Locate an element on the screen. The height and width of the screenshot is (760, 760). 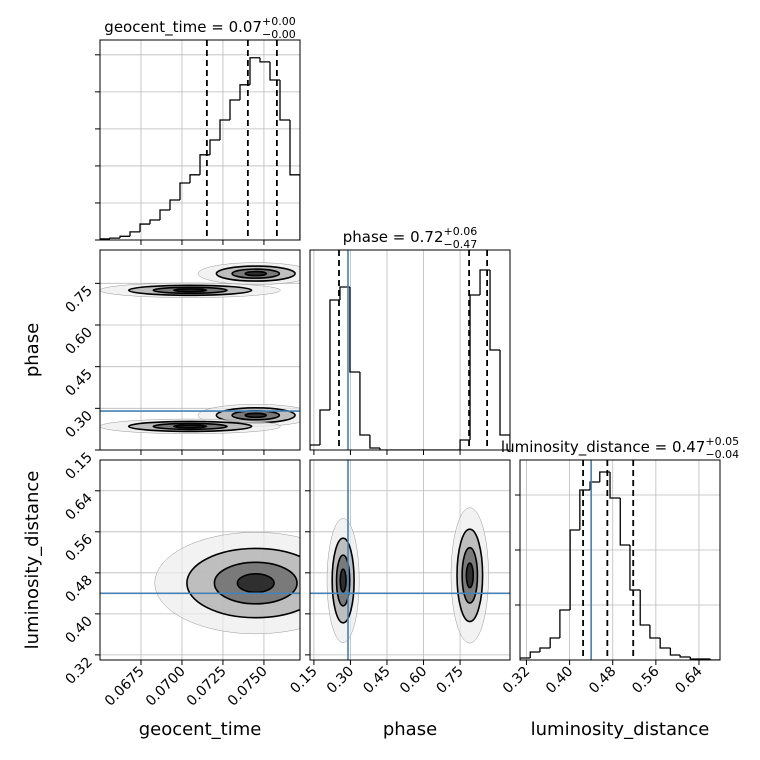
panel-title: geocent_time = 0.07+0.00 −0.00 is located at coordinates (199, 28).